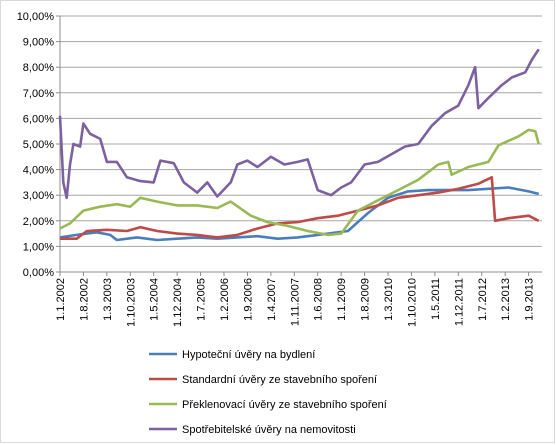 The width and height of the screenshot is (556, 445). I want to click on y-tick-label: 0,00%, so click(38, 273).